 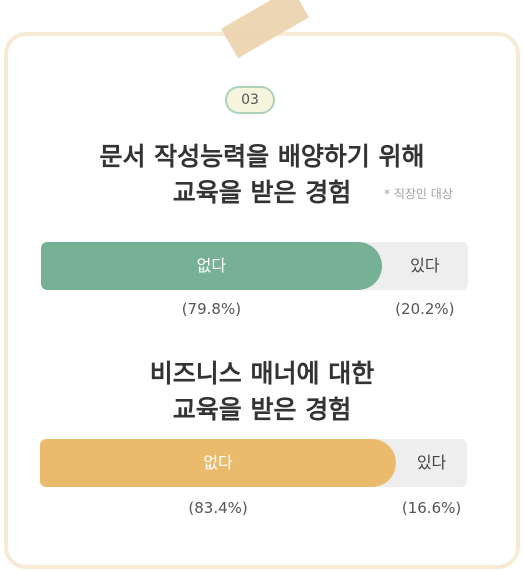 I want to click on chart-2-title-line2: 교육을 받은 경험, so click(x=262, y=409).